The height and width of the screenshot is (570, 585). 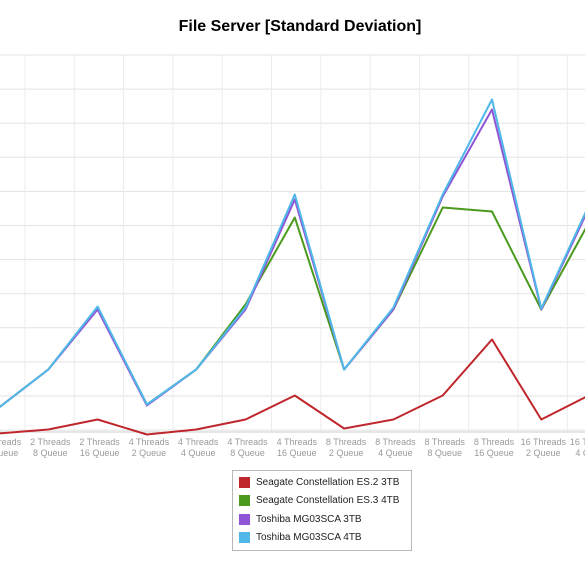 What do you see at coordinates (309, 519) in the screenshot?
I see `legend-label: Toshiba MG03SCA 3TB` at bounding box center [309, 519].